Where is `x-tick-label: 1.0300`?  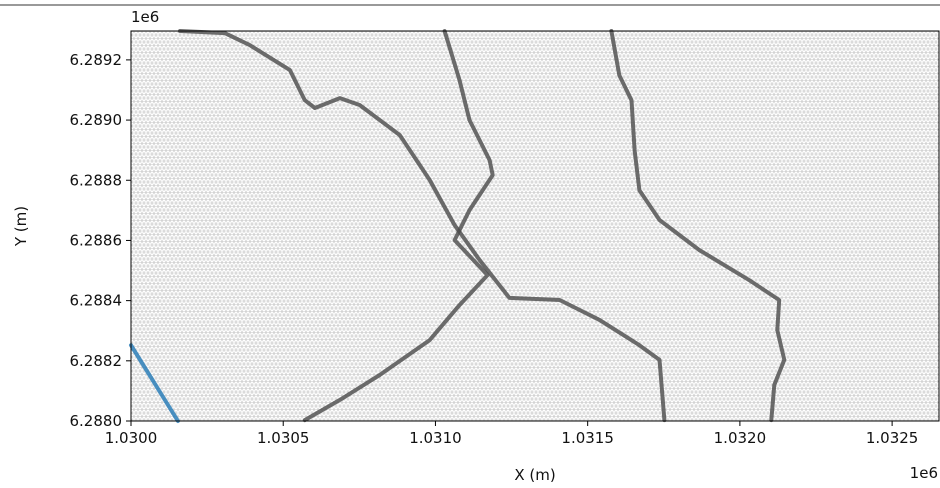 x-tick-label: 1.0300 is located at coordinates (131, 438).